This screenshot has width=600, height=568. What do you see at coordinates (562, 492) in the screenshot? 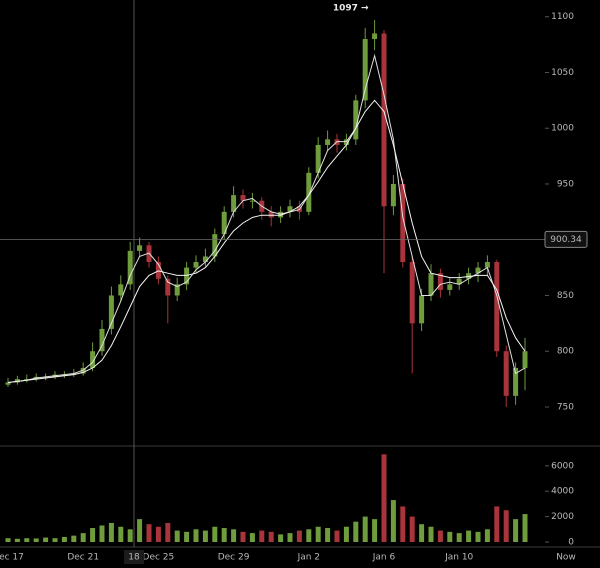
I see `volume-tick-label: 4000` at bounding box center [562, 492].